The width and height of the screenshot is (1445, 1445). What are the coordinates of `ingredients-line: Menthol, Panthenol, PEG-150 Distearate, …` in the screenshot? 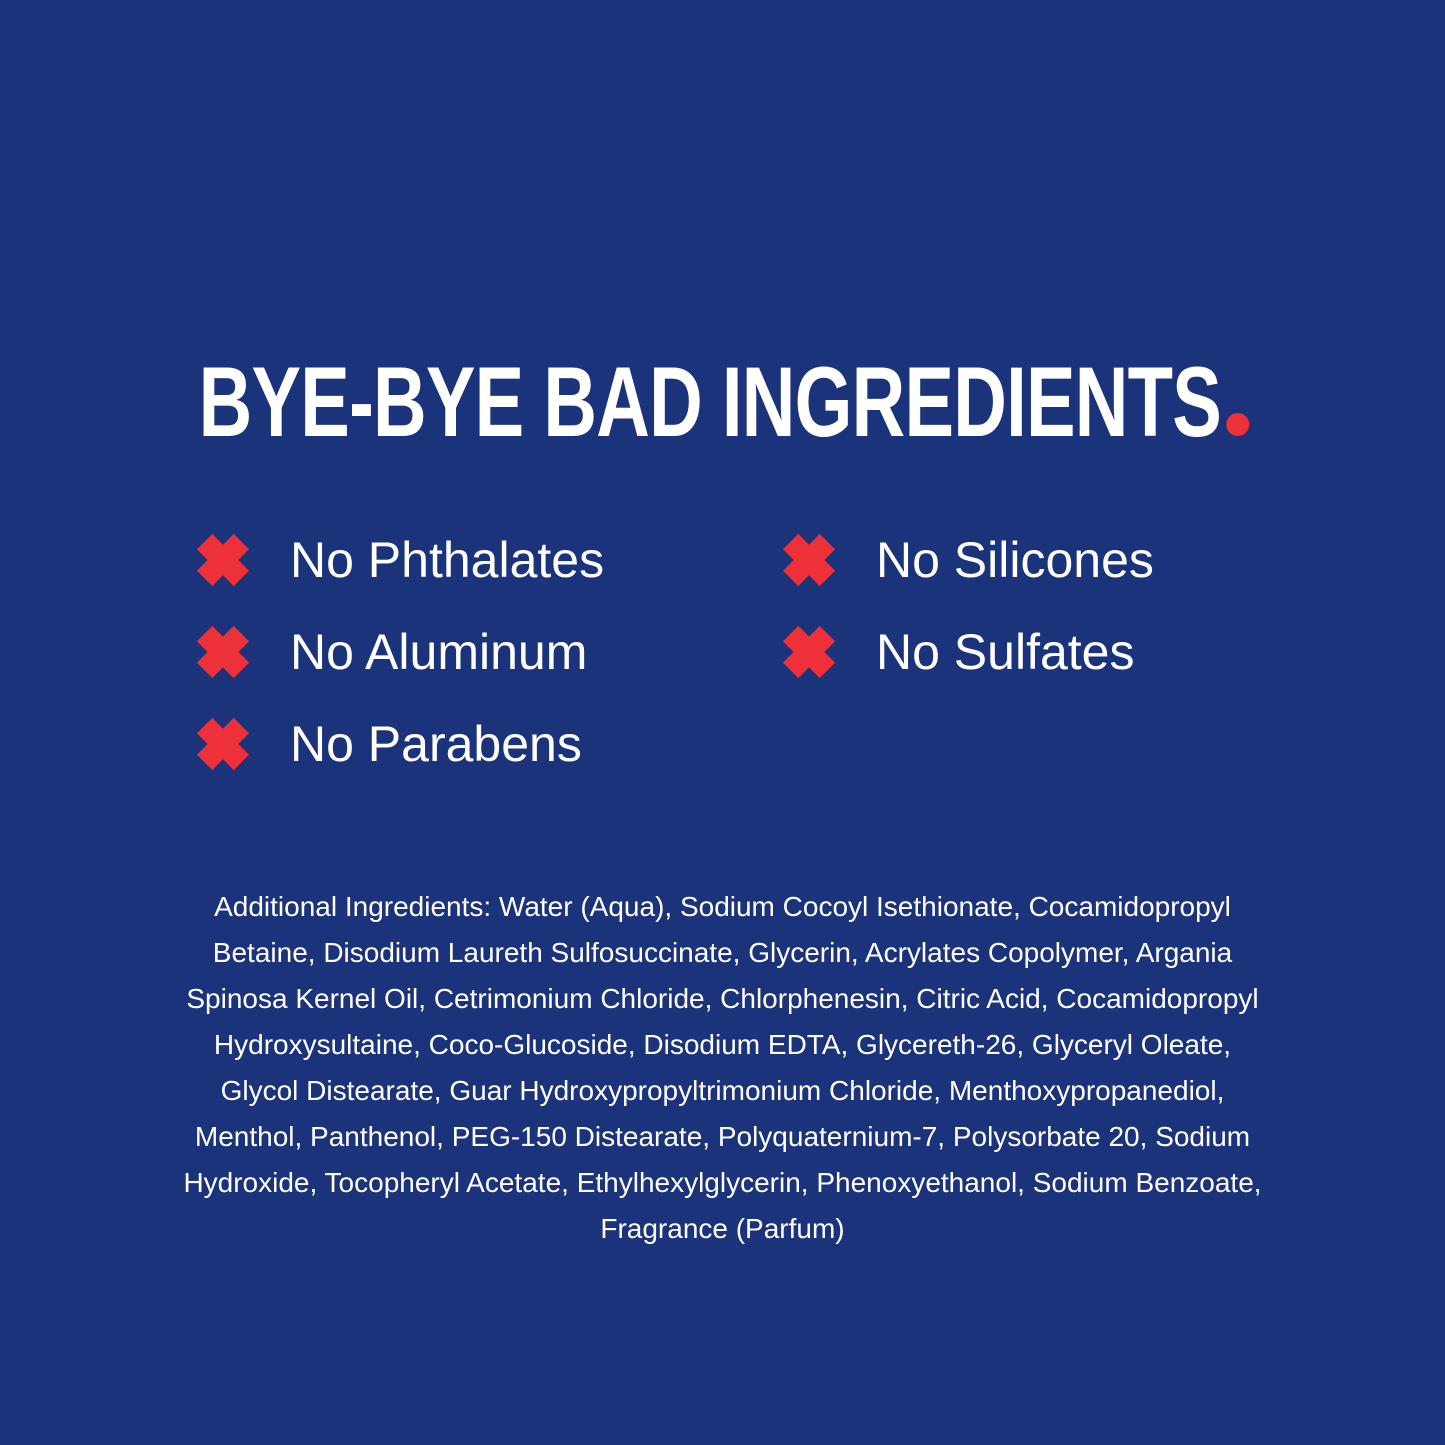 It's located at (722, 1136).